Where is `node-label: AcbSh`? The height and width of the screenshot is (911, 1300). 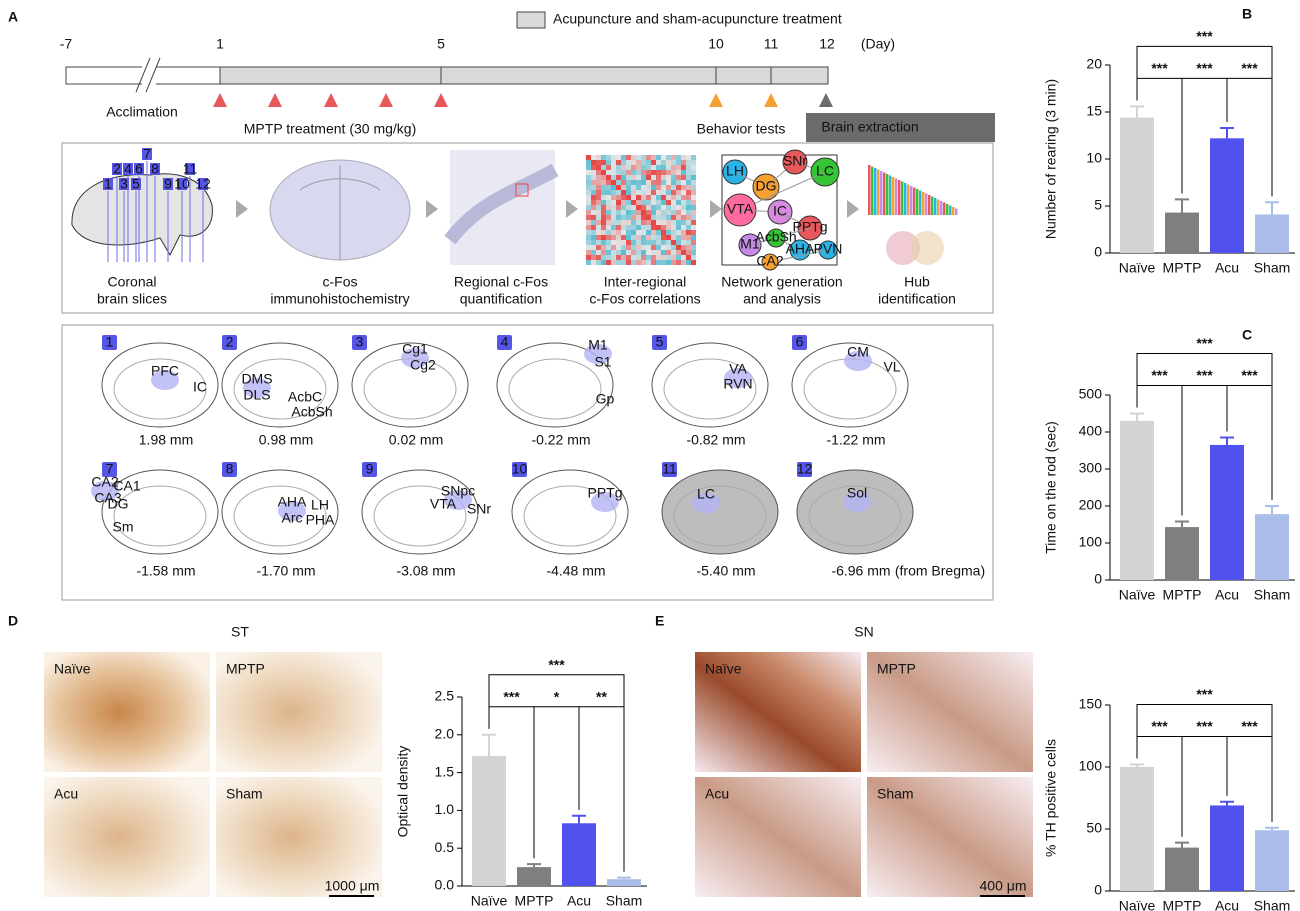
node-label: AcbSh is located at coordinates (775, 237).